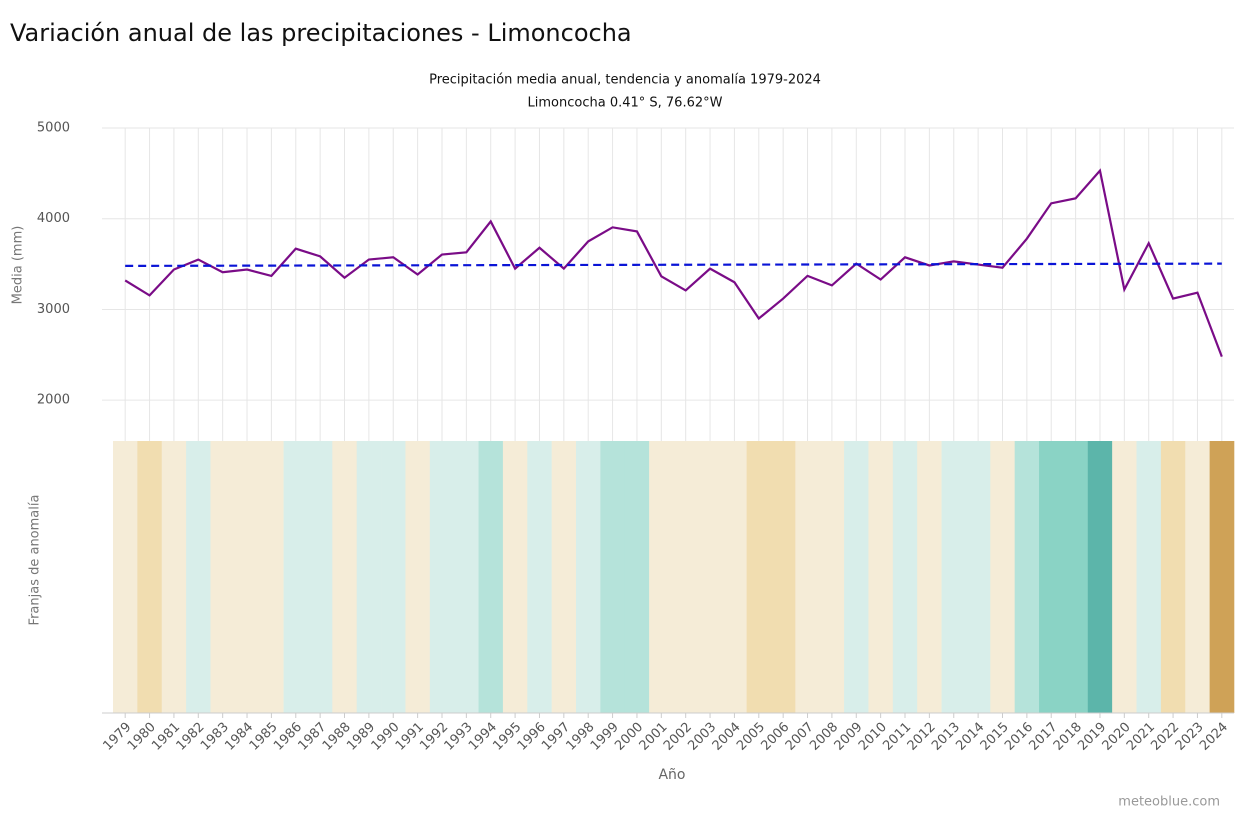  I want to click on y-tick-label: 5000, so click(53, 128).